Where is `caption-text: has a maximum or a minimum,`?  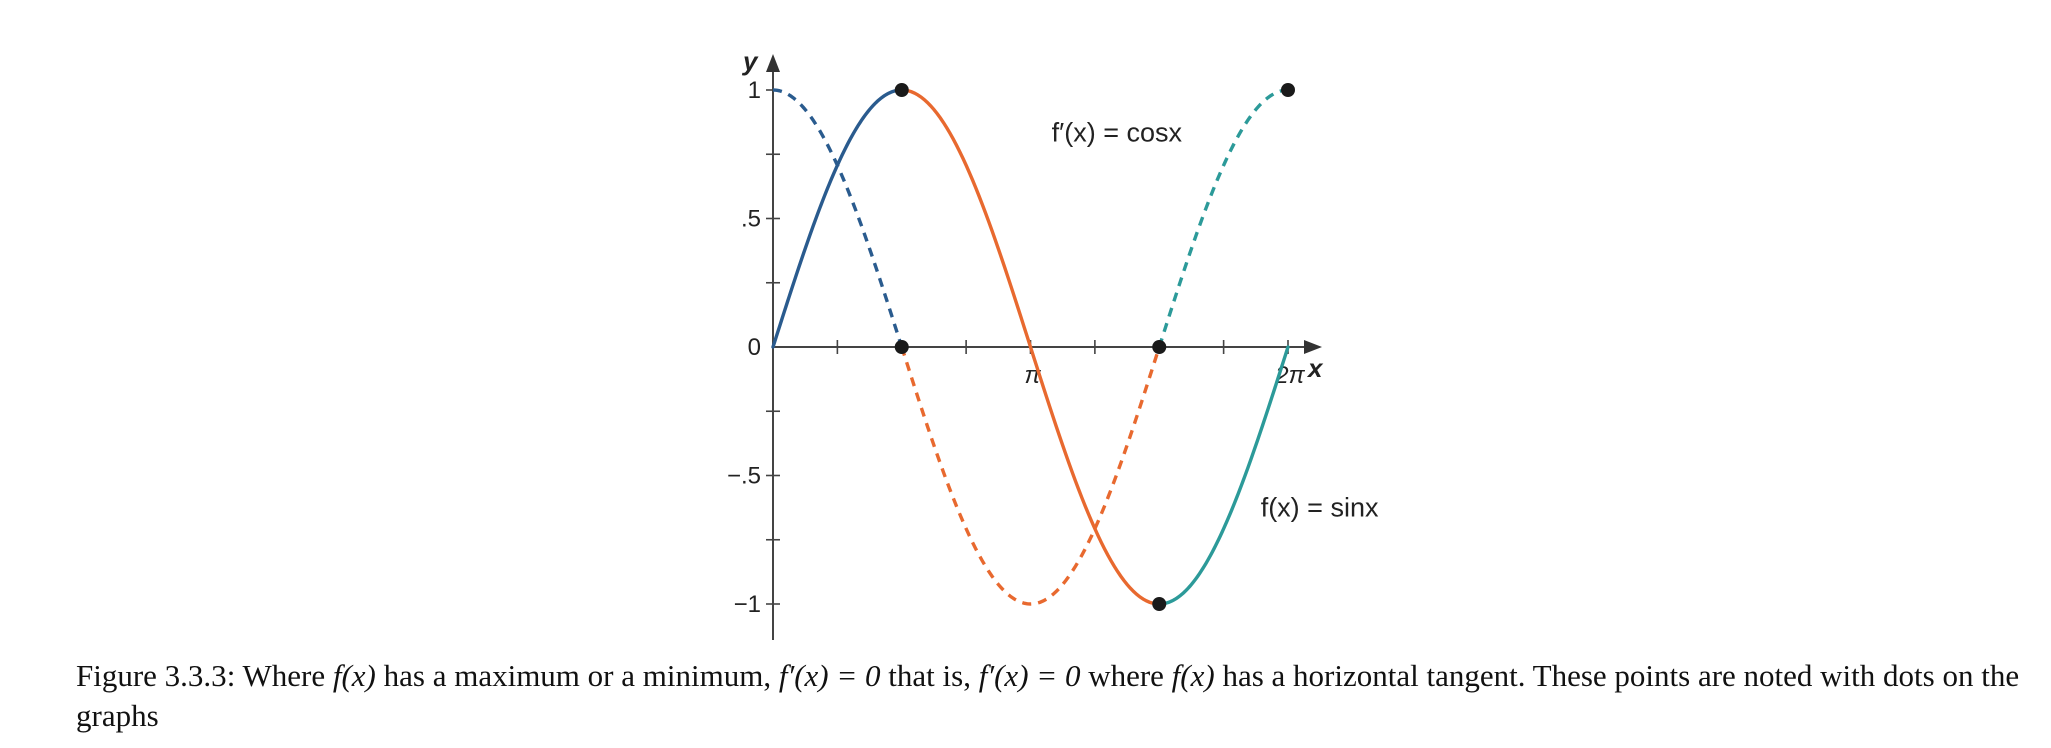 caption-text: has a maximum or a minimum, is located at coordinates (577, 675).